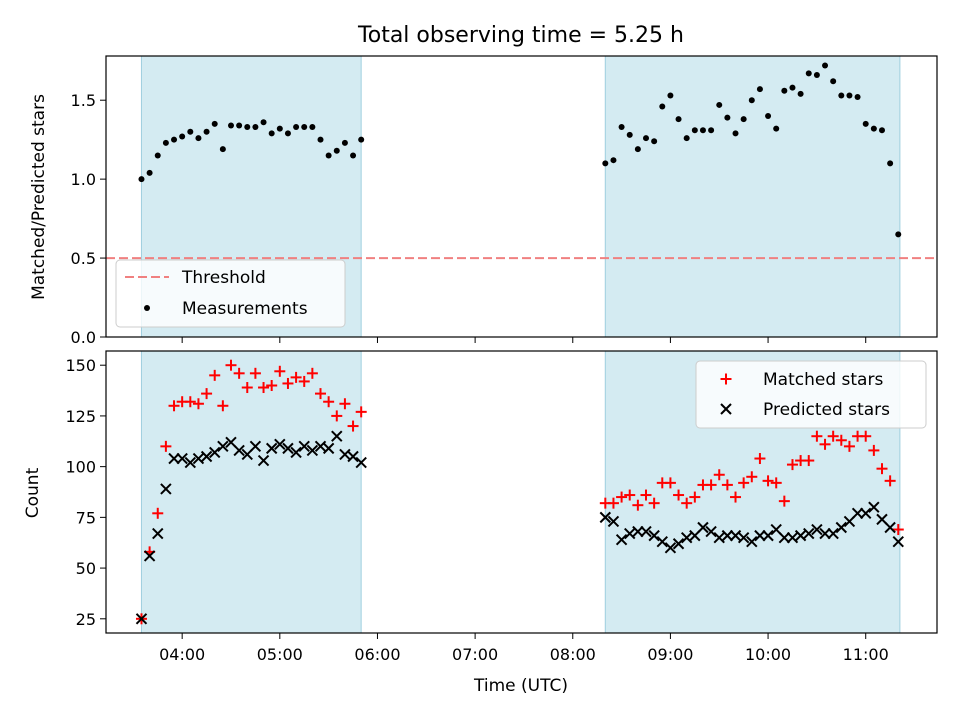 The height and width of the screenshot is (720, 960). I want to click on x-axis-label: Time (UTC), so click(520, 686).